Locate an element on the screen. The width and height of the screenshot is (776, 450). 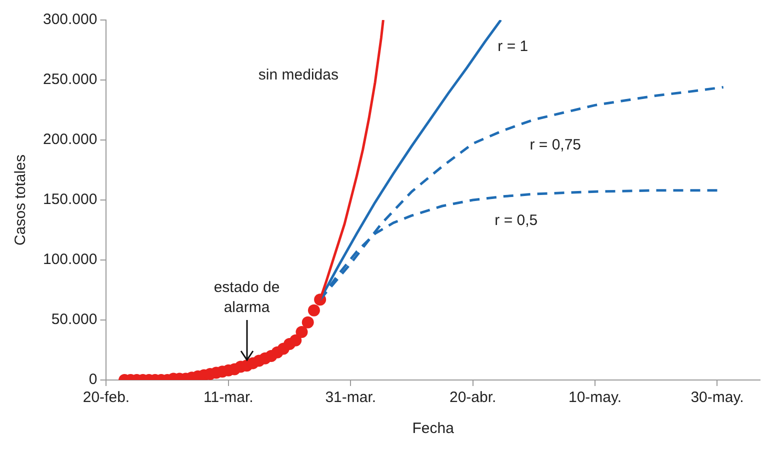
x-tick-label: 10-may. is located at coordinates (595, 397).